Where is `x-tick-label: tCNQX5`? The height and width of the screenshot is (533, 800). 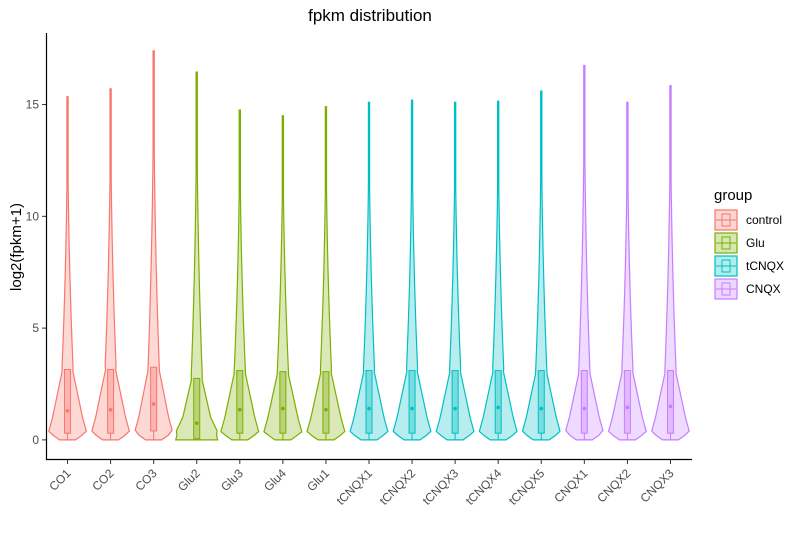
x-tick-label: tCNQX5 is located at coordinates (527, 487).